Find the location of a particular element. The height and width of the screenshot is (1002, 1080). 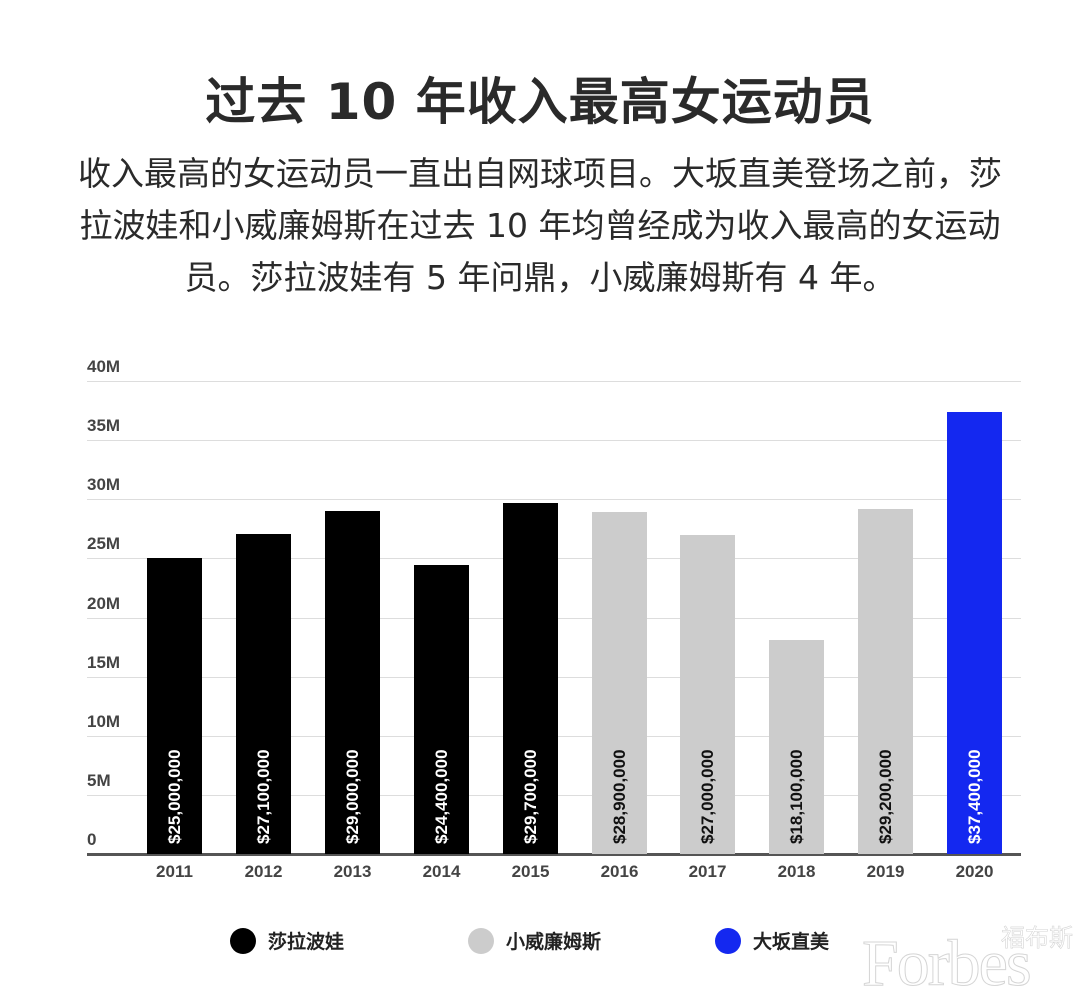

x-axis-tick-label: 2012 is located at coordinates (263, 871).